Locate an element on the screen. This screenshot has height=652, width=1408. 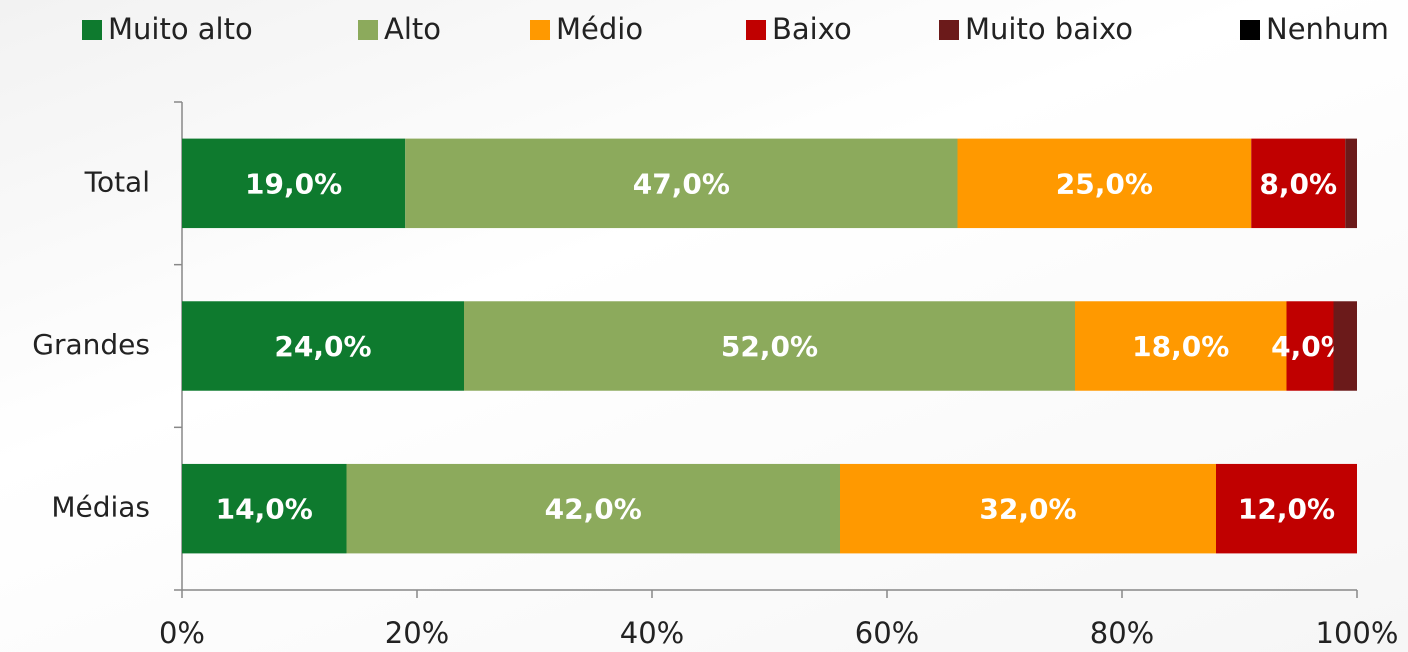
legend-label: Baixo is located at coordinates (812, 29).